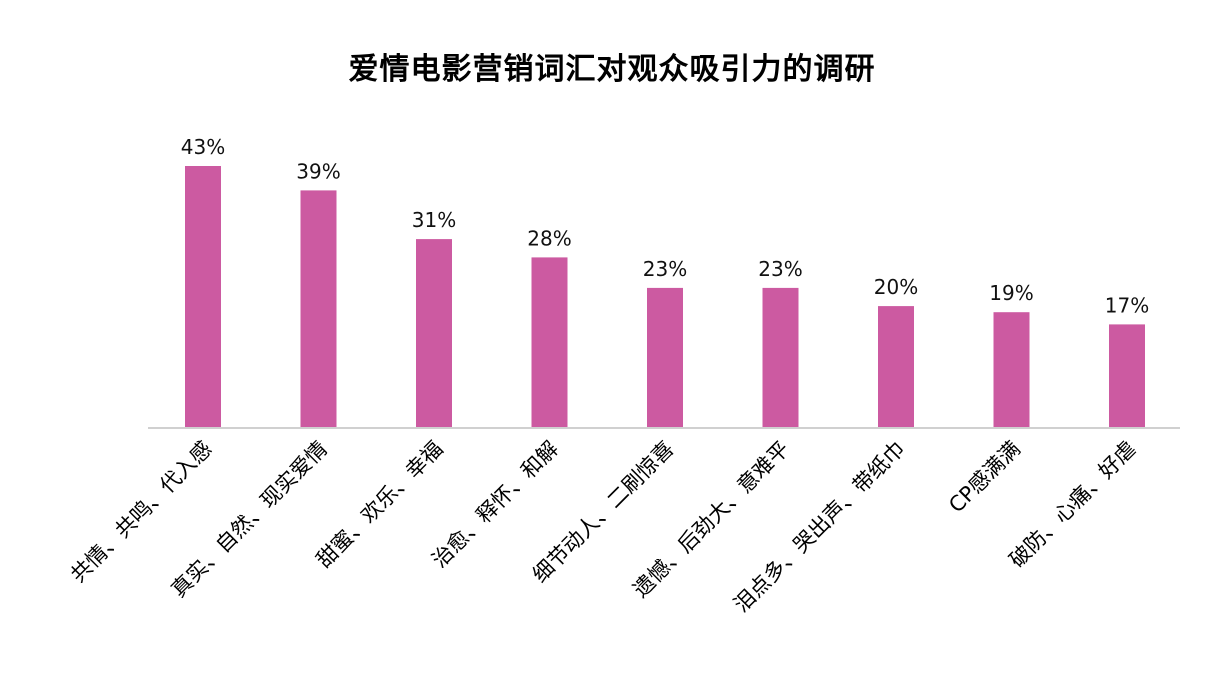 The image size is (1224, 680). I want to click on value-label: 19%, so click(1011, 293).